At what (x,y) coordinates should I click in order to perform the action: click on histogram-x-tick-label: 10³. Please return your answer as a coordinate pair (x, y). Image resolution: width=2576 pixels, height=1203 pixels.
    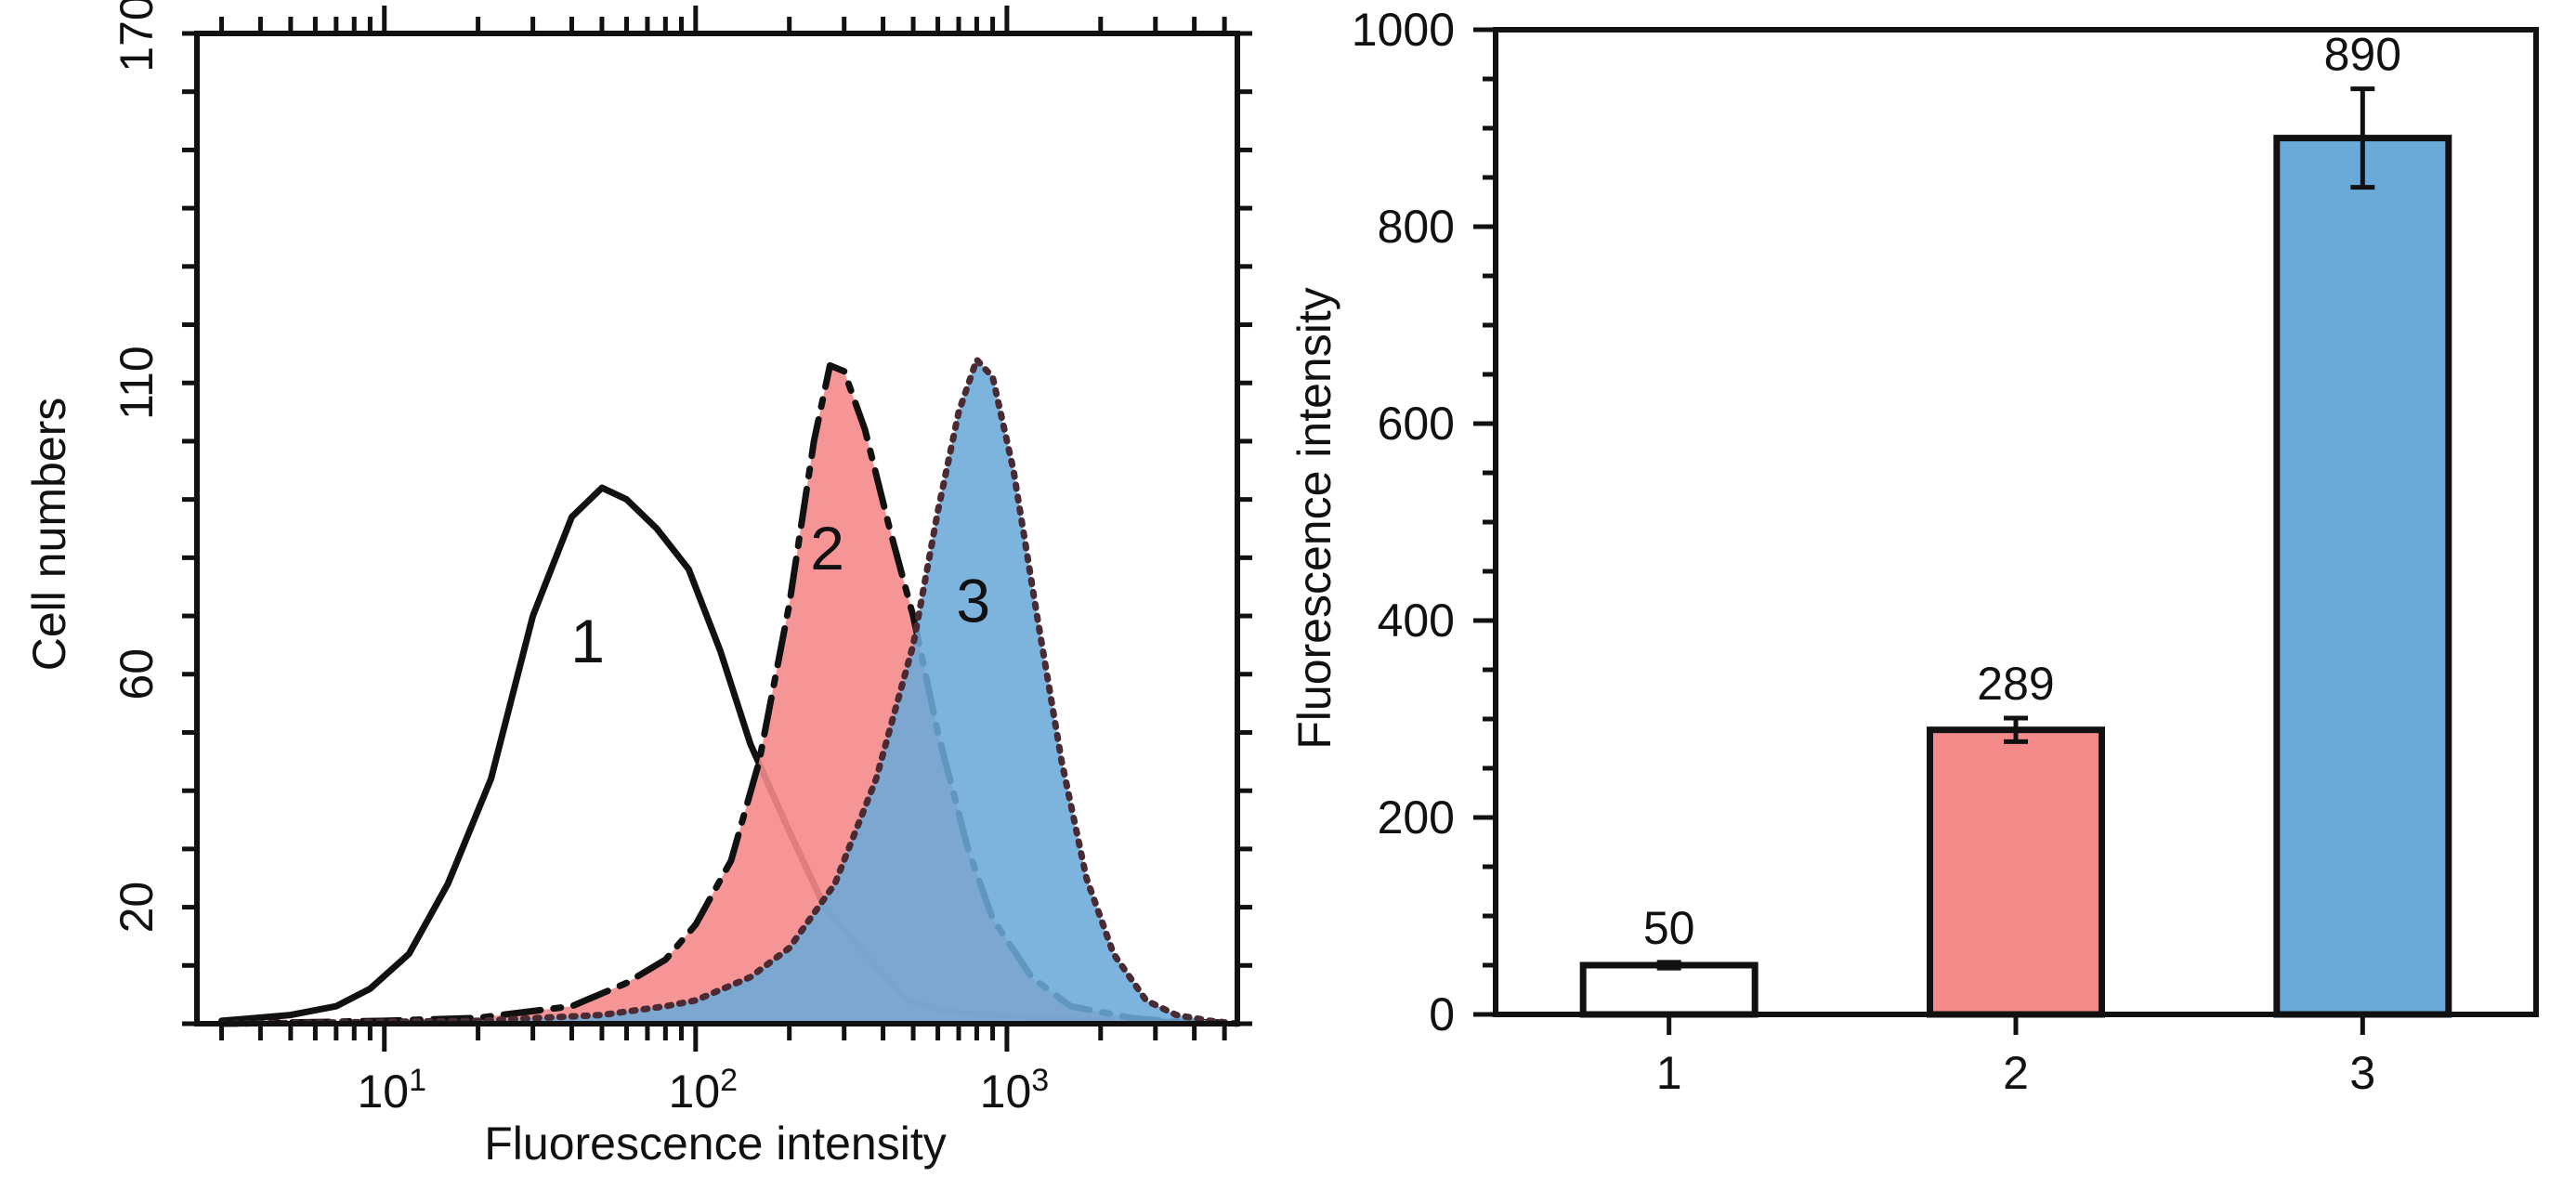
    Looking at the image, I should click on (1015, 1090).